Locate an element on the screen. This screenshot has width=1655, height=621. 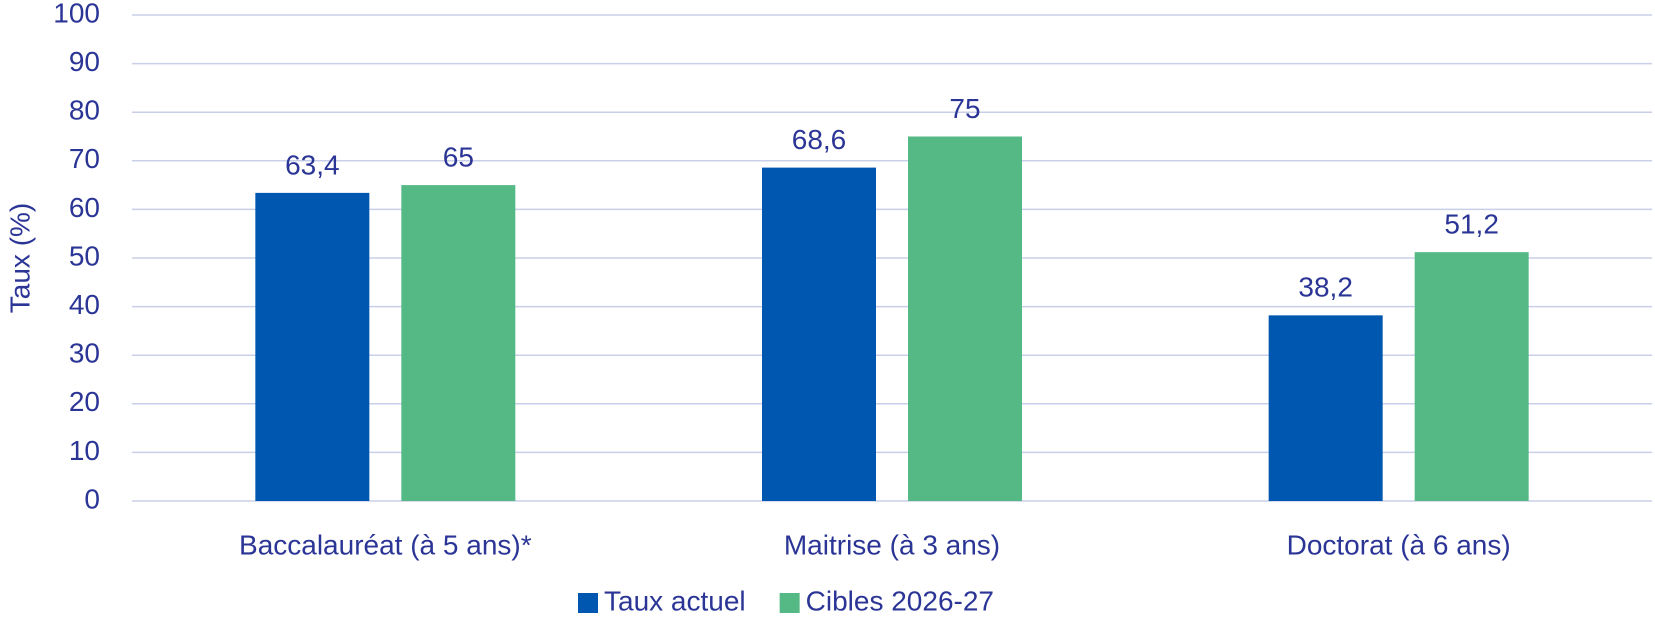
data-label: 63,4 is located at coordinates (312, 164).